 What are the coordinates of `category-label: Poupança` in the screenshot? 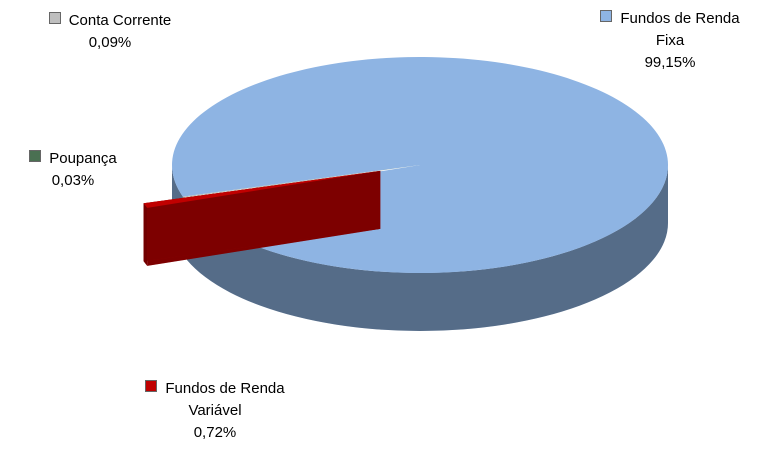 It's located at (83, 158).